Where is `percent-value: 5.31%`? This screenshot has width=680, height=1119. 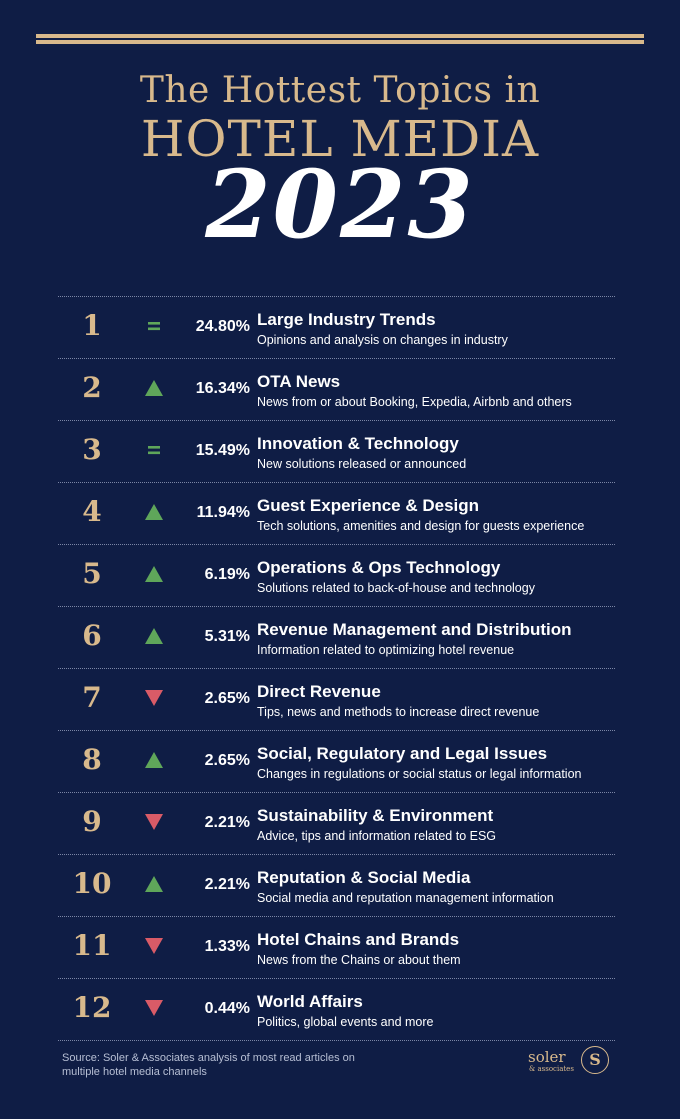
percent-value: 5.31% is located at coordinates (227, 636).